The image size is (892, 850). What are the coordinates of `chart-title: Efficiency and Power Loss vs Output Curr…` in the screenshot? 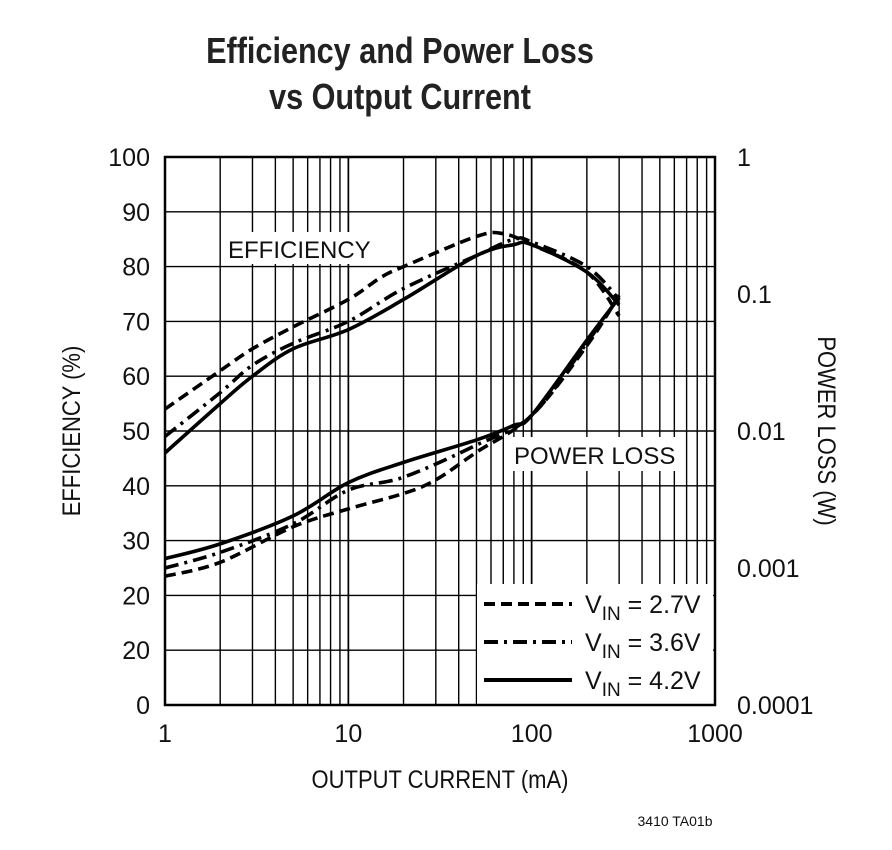 It's located at (400, 74).